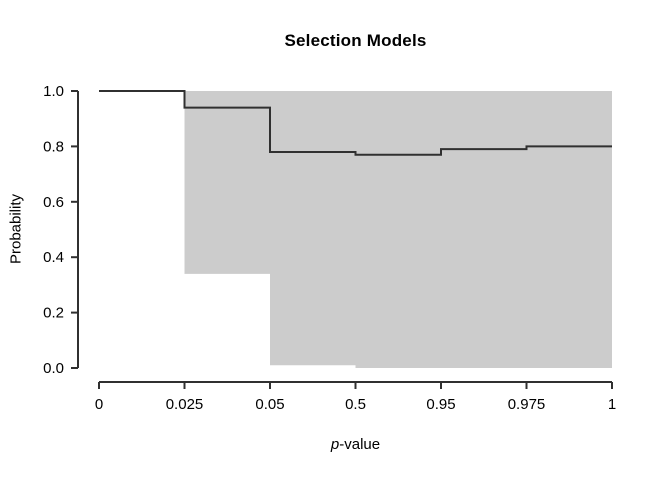 Image resolution: width=672 pixels, height=485 pixels. What do you see at coordinates (53, 257) in the screenshot?
I see `y-tick-label: 0.4` at bounding box center [53, 257].